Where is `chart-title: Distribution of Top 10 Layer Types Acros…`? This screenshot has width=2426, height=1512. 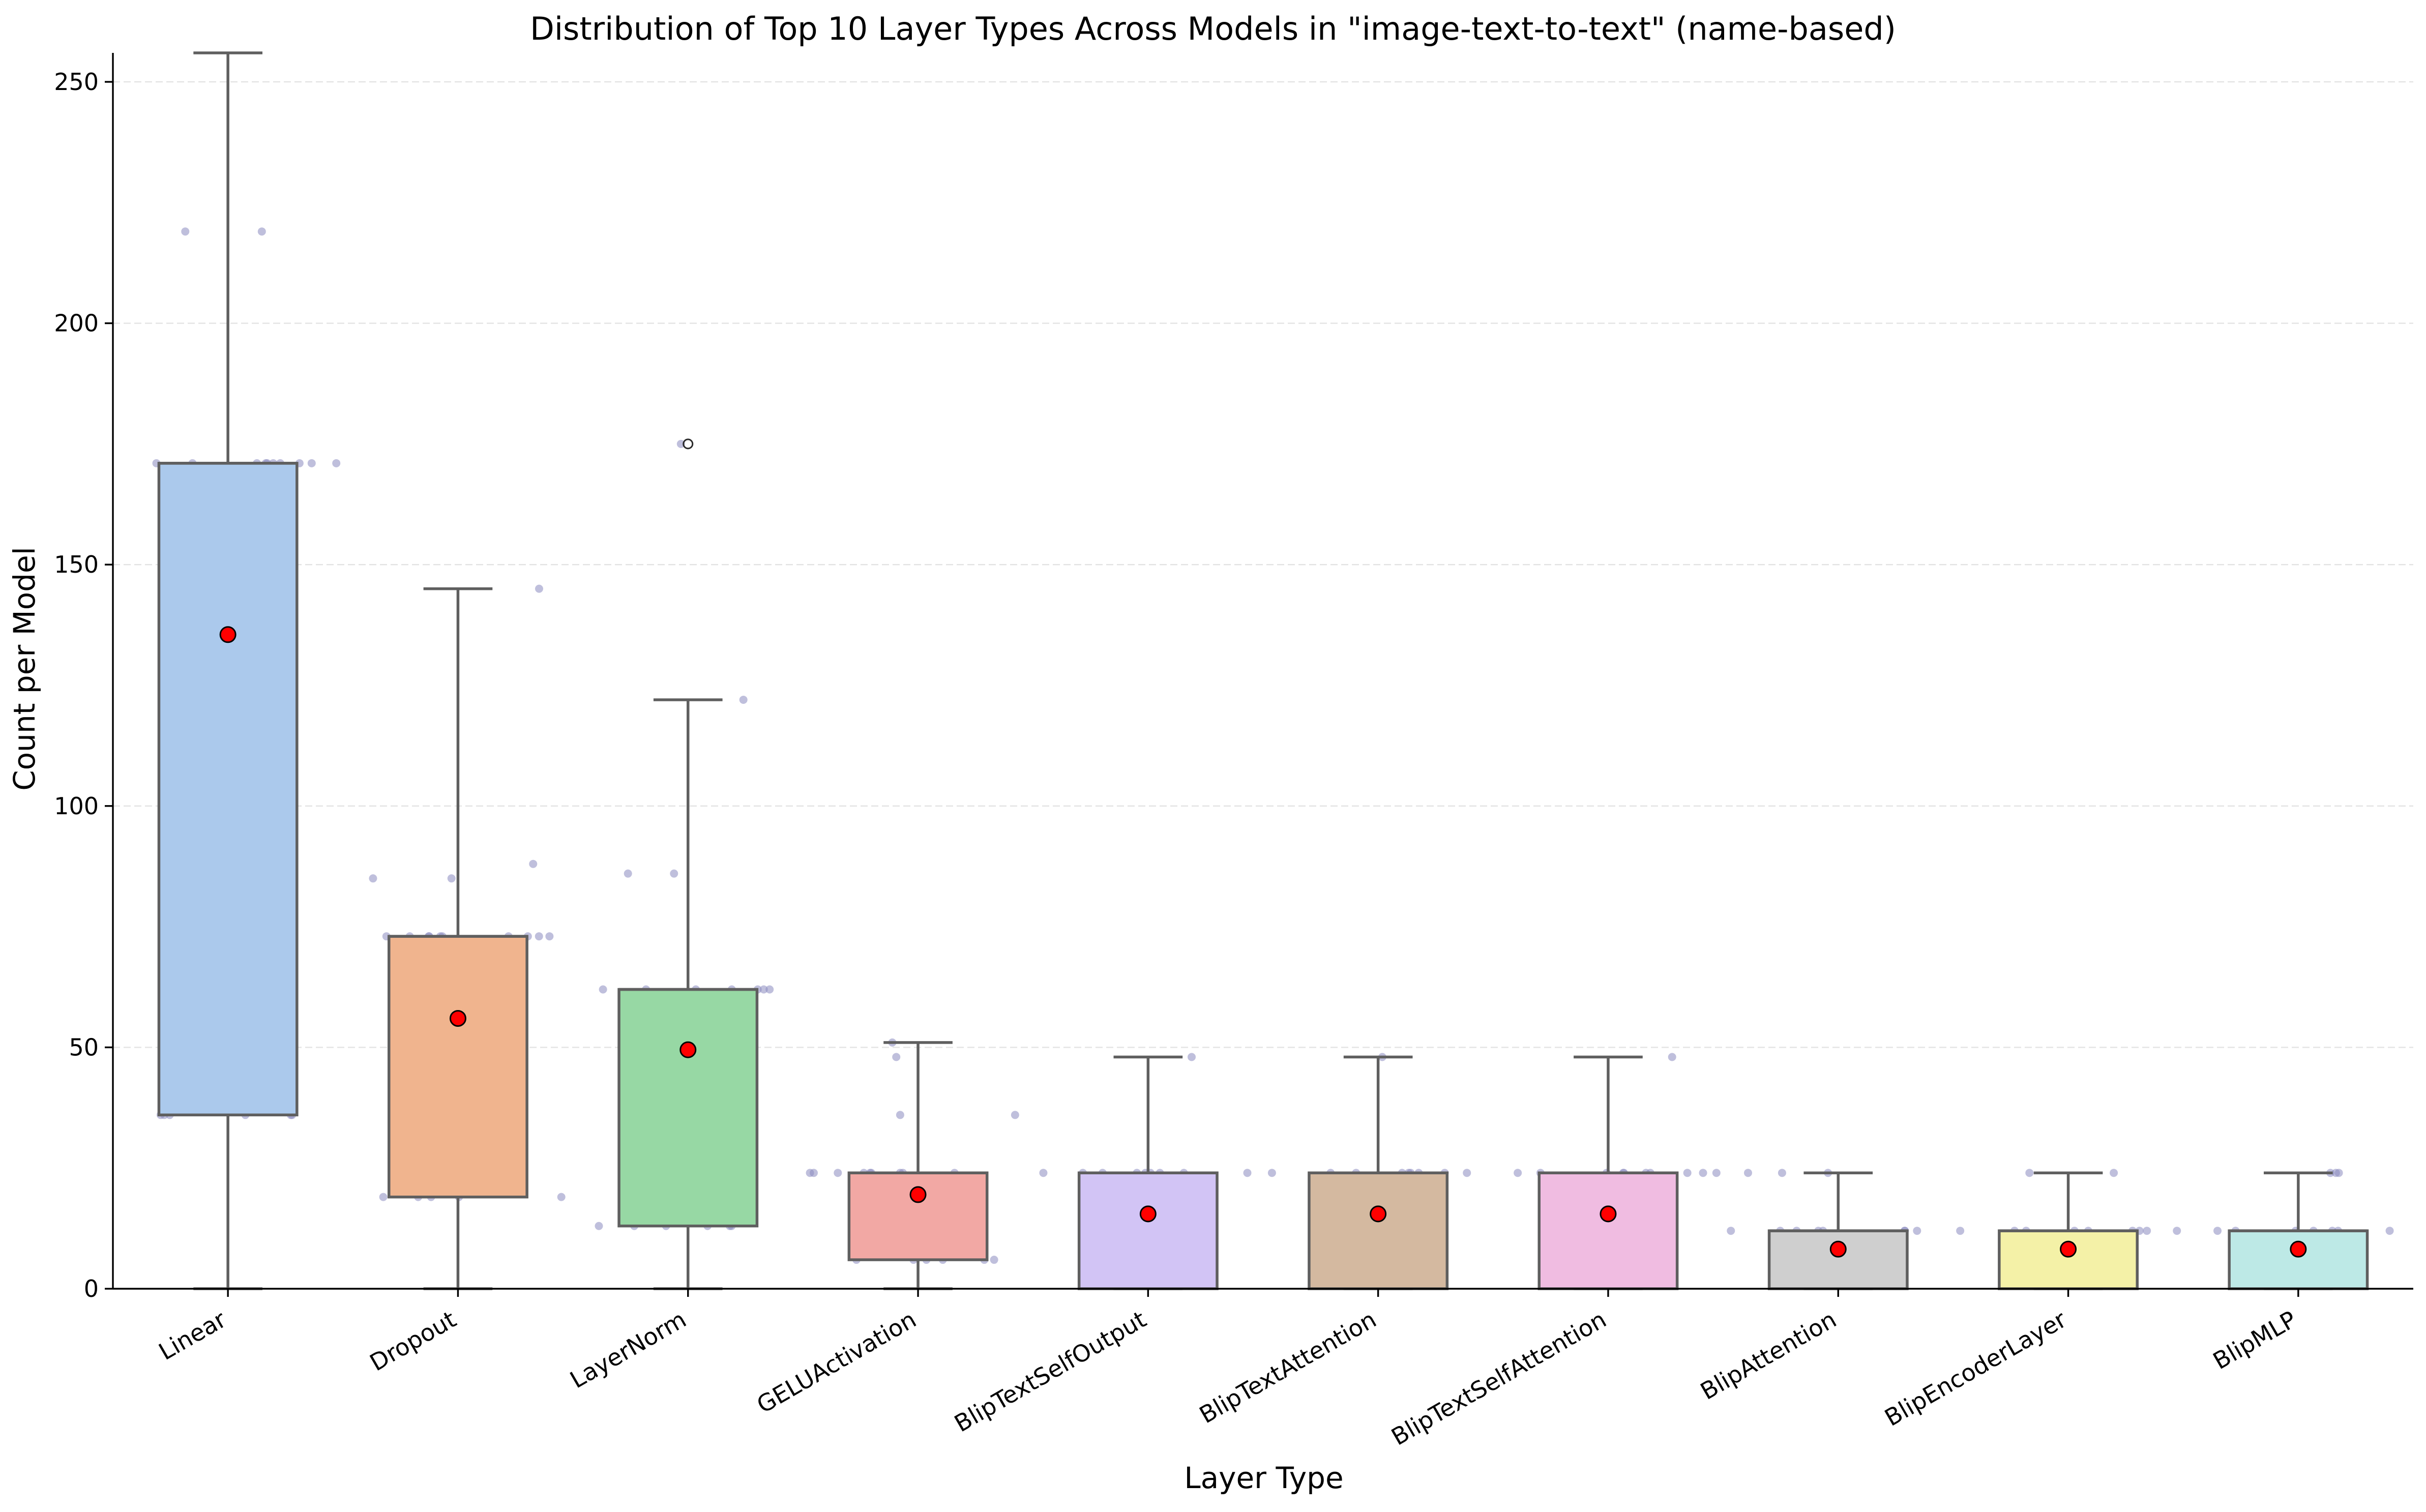 chart-title: Distribution of Top 10 Layer Types Acros… is located at coordinates (1213, 28).